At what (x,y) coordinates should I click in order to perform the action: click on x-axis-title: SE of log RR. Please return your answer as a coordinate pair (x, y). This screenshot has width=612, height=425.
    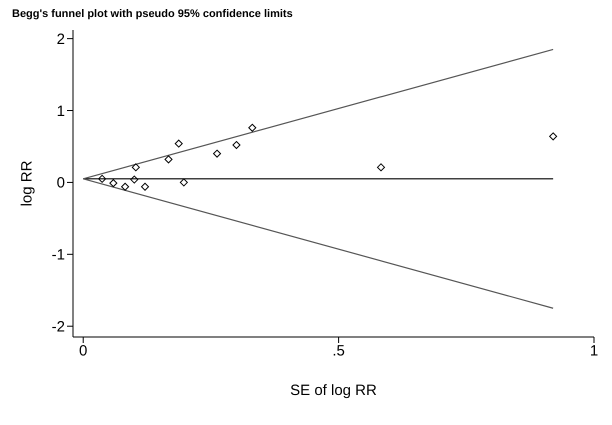
    Looking at the image, I should click on (334, 390).